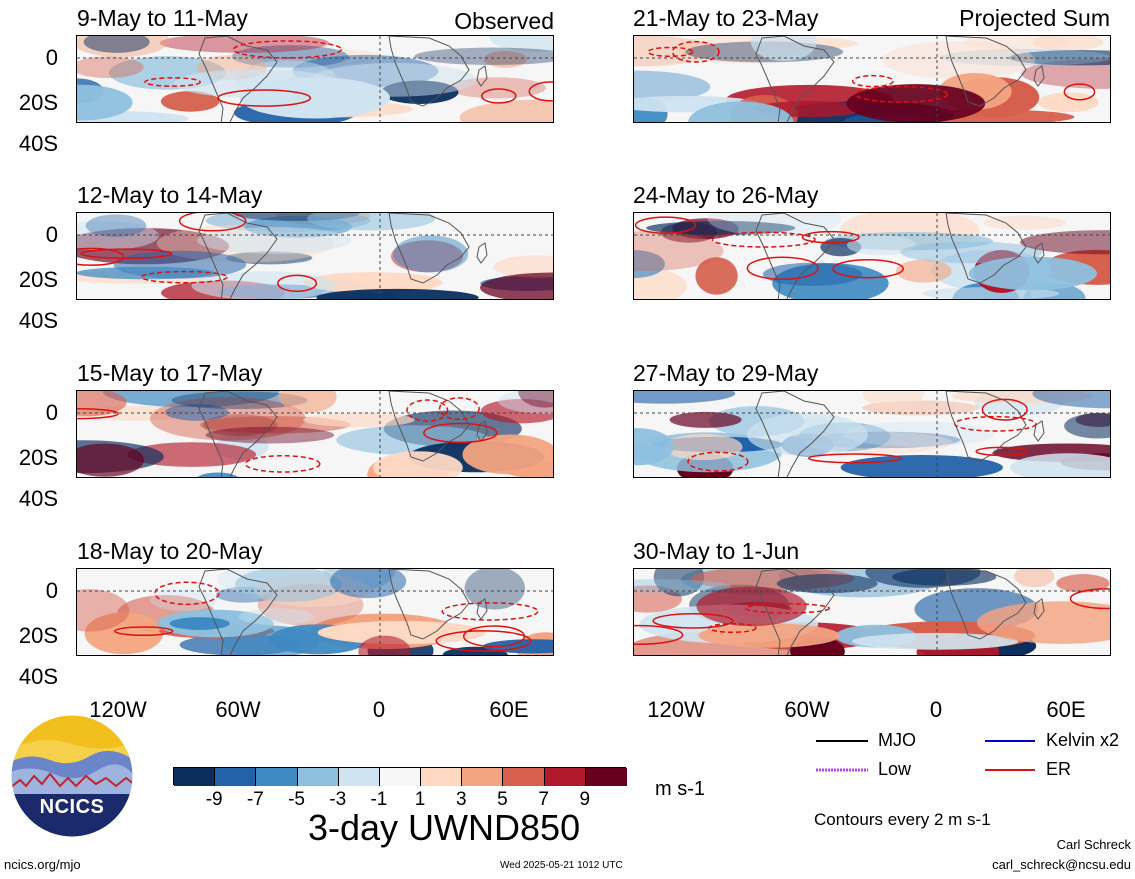 The height and width of the screenshot is (879, 1135). Describe the element at coordinates (1034, 18) in the screenshot. I see `projected-header: Projected Sum` at that location.